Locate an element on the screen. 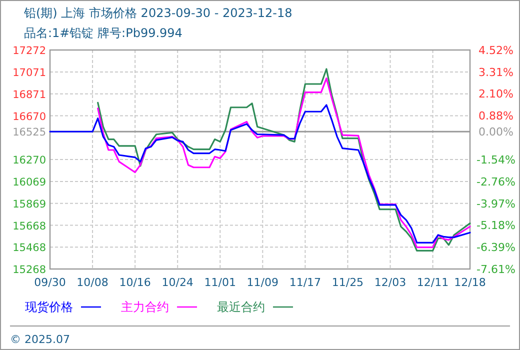 This screenshot has width=520, height=350. y-tick-label: 16270 is located at coordinates (29, 160).